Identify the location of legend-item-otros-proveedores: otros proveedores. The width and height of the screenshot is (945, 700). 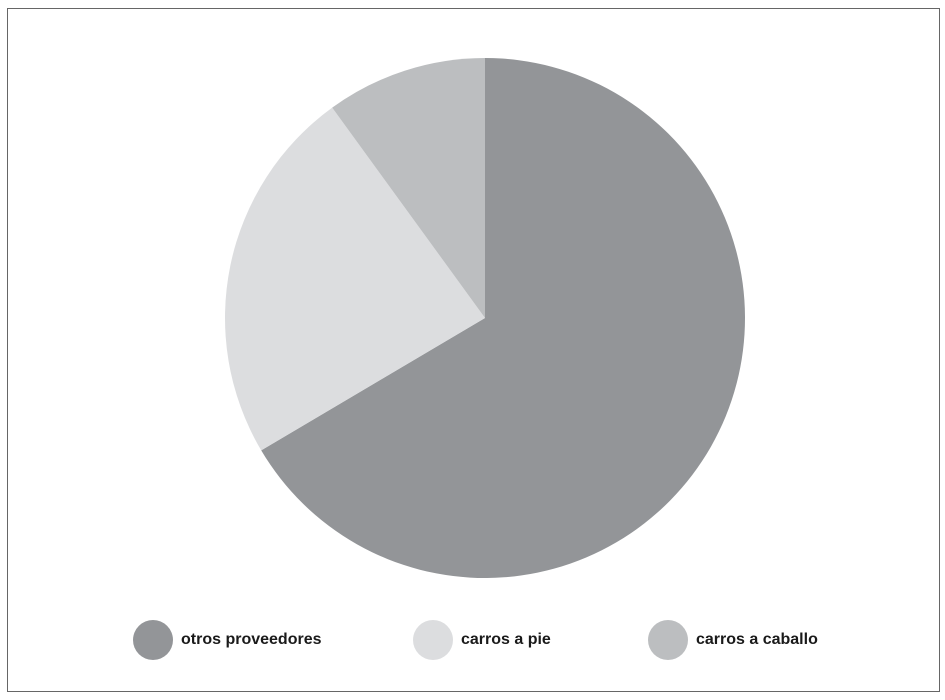
(227, 640).